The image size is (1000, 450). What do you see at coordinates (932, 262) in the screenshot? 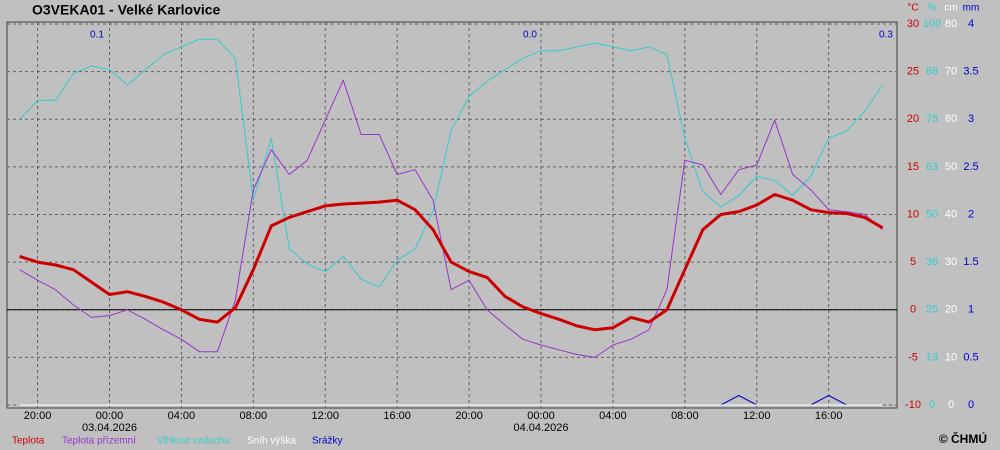
I see `y-tick-label: 38` at bounding box center [932, 262].